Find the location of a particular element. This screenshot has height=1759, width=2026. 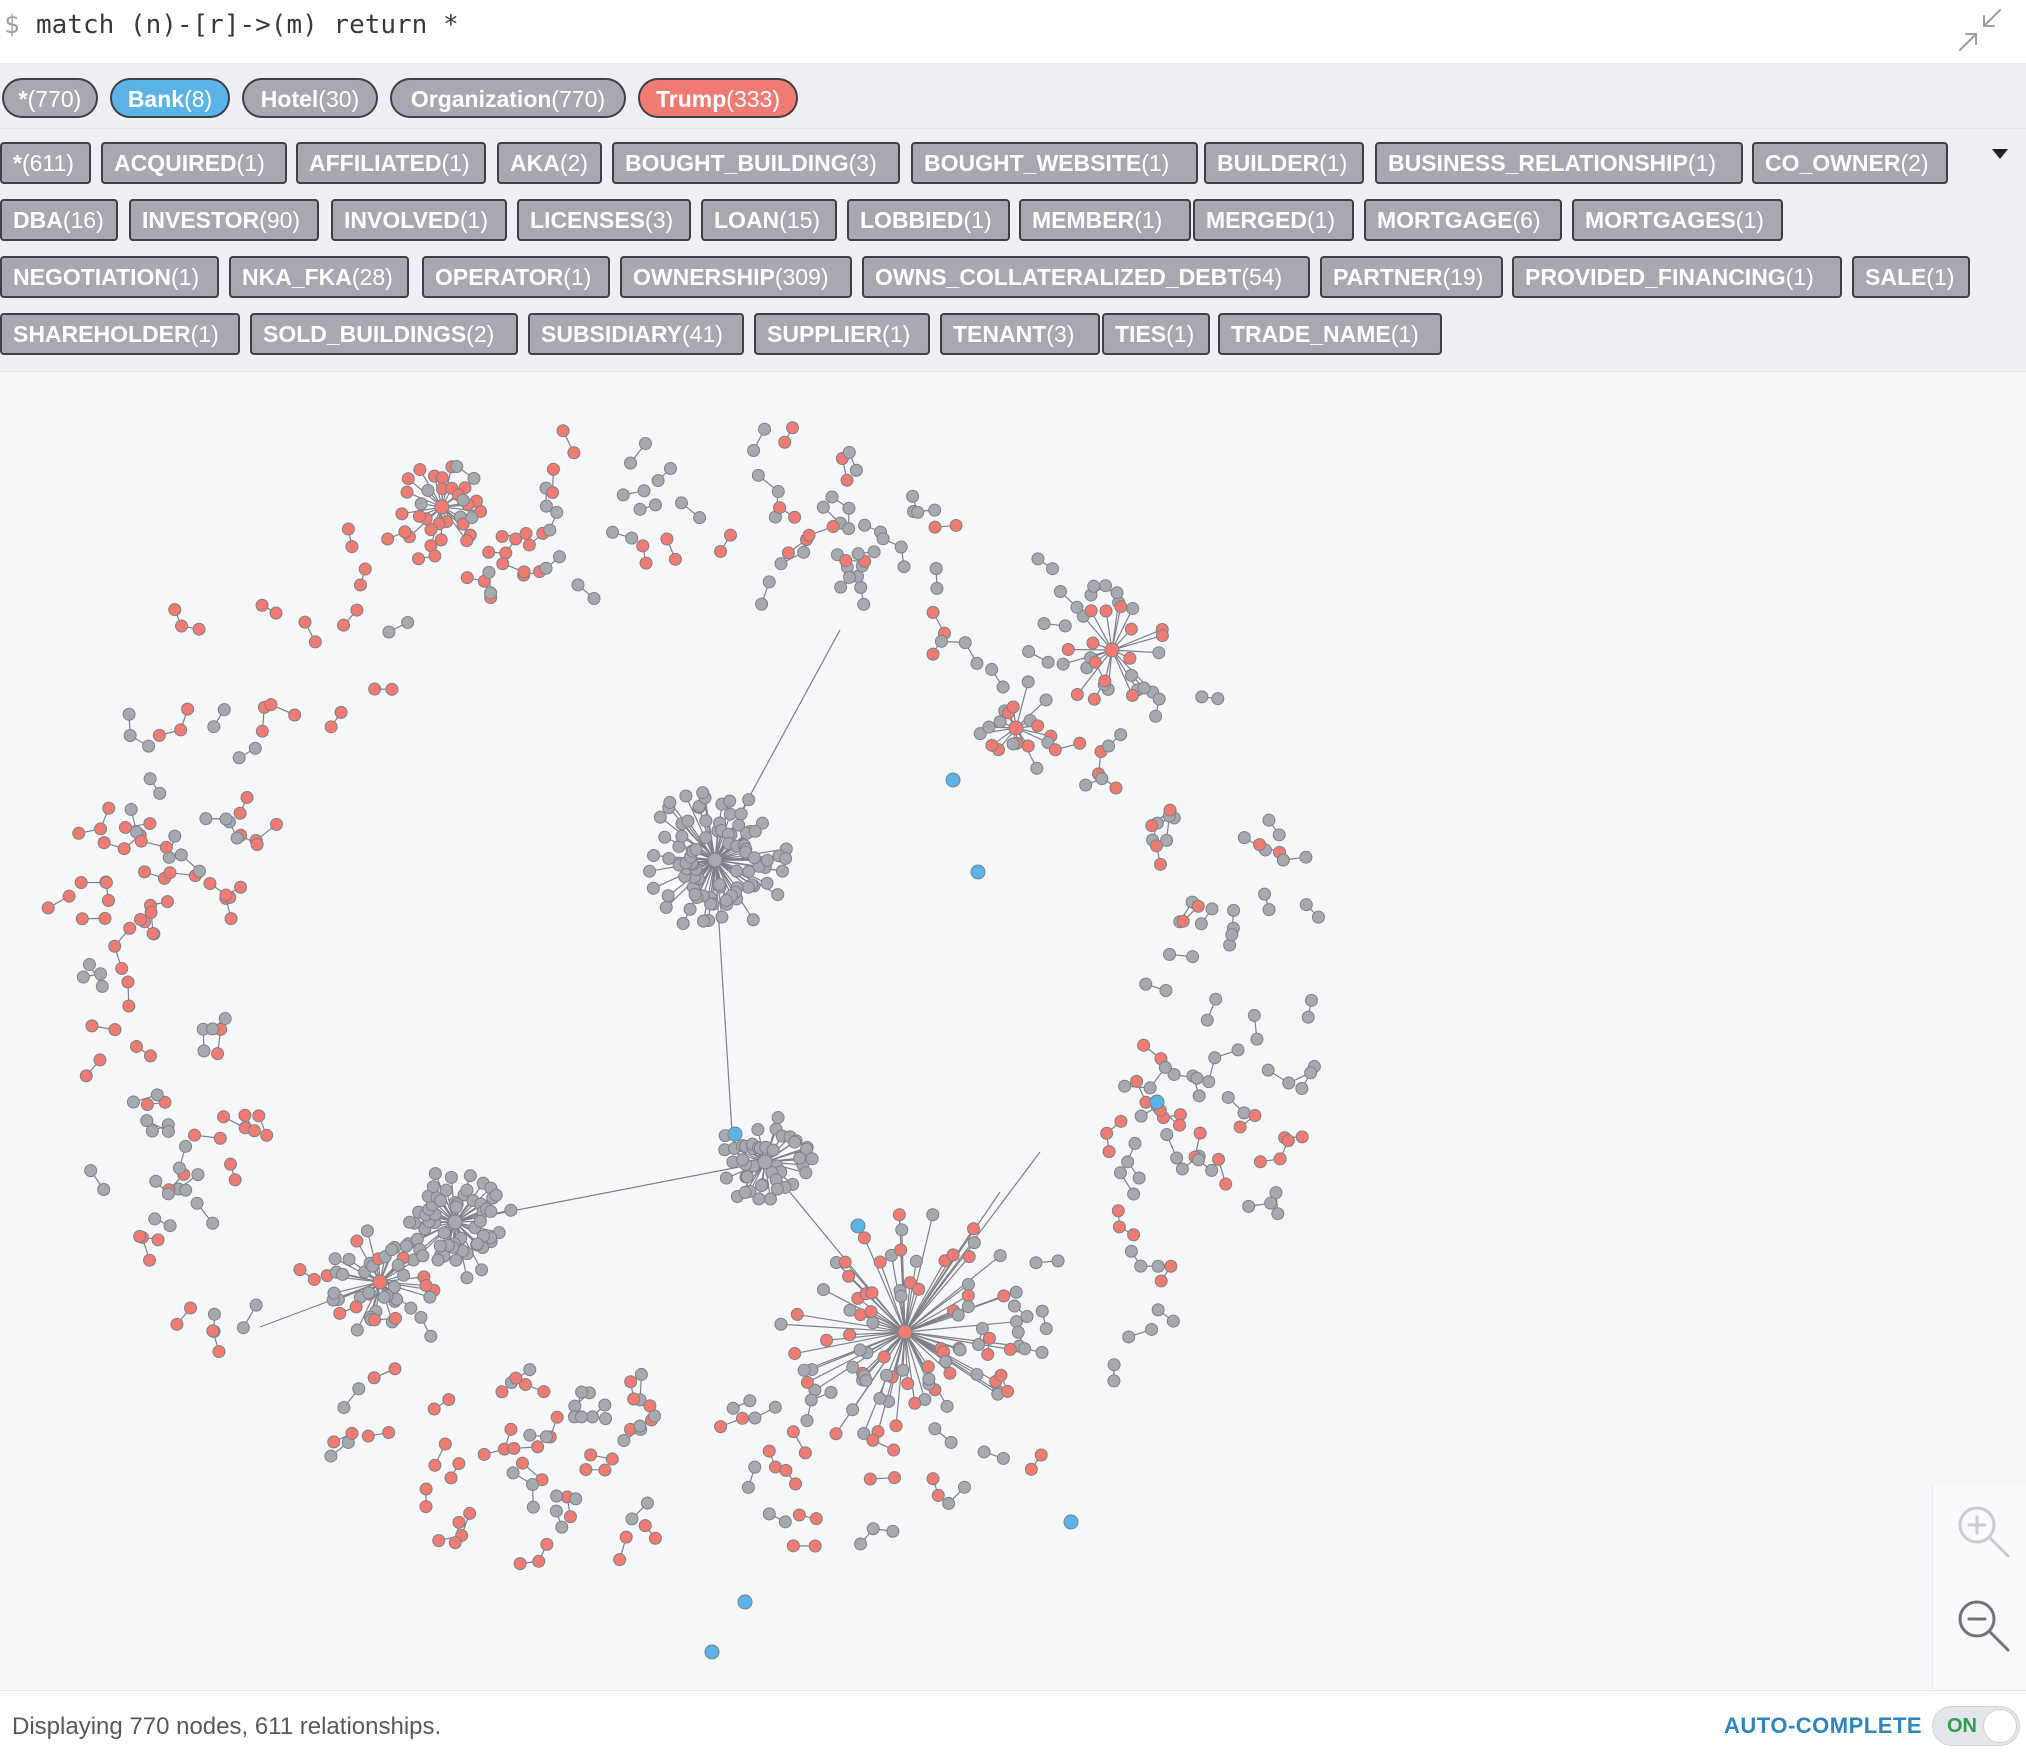

label-pill-hotel: Hotel(30) is located at coordinates (310, 98).